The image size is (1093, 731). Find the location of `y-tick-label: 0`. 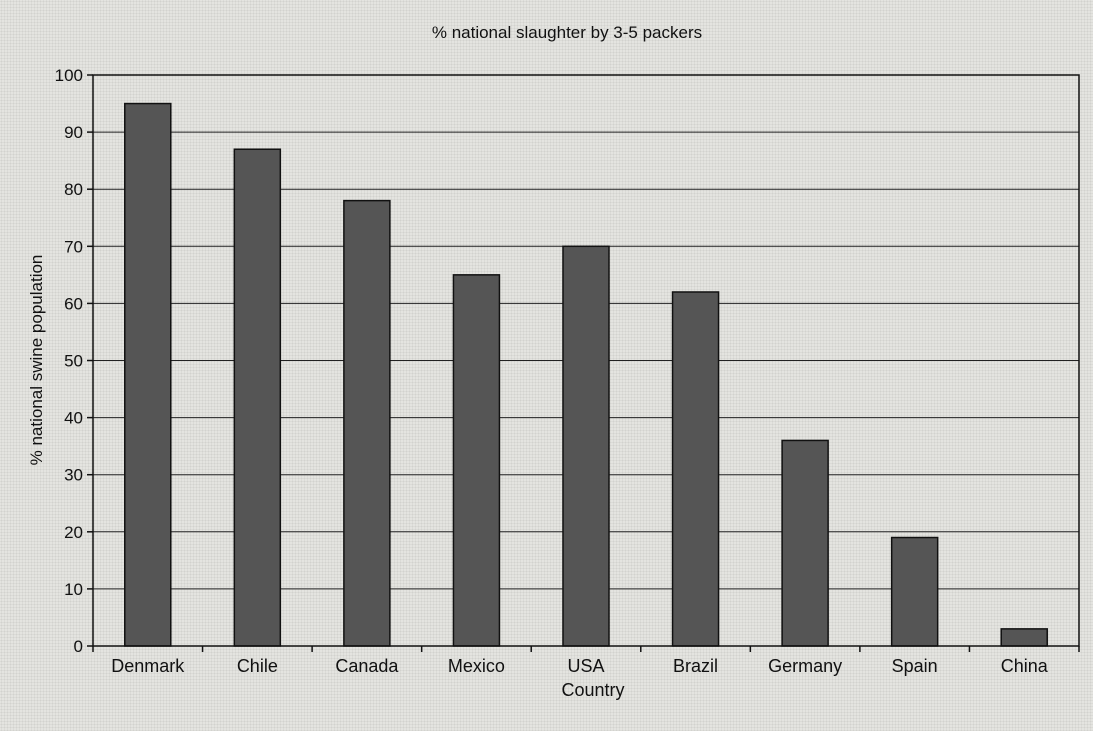

y-tick-label: 0 is located at coordinates (78, 646).